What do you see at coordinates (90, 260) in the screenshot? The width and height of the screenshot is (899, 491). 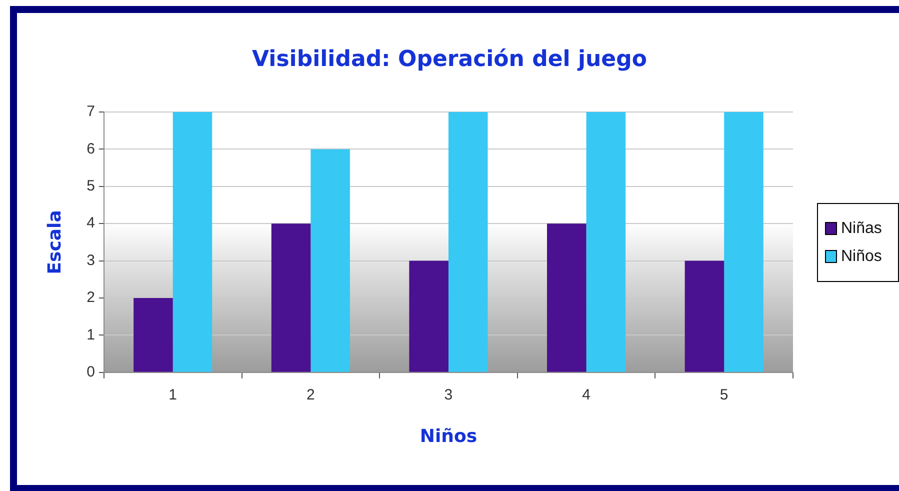 I see `y-tick-label: 3` at bounding box center [90, 260].